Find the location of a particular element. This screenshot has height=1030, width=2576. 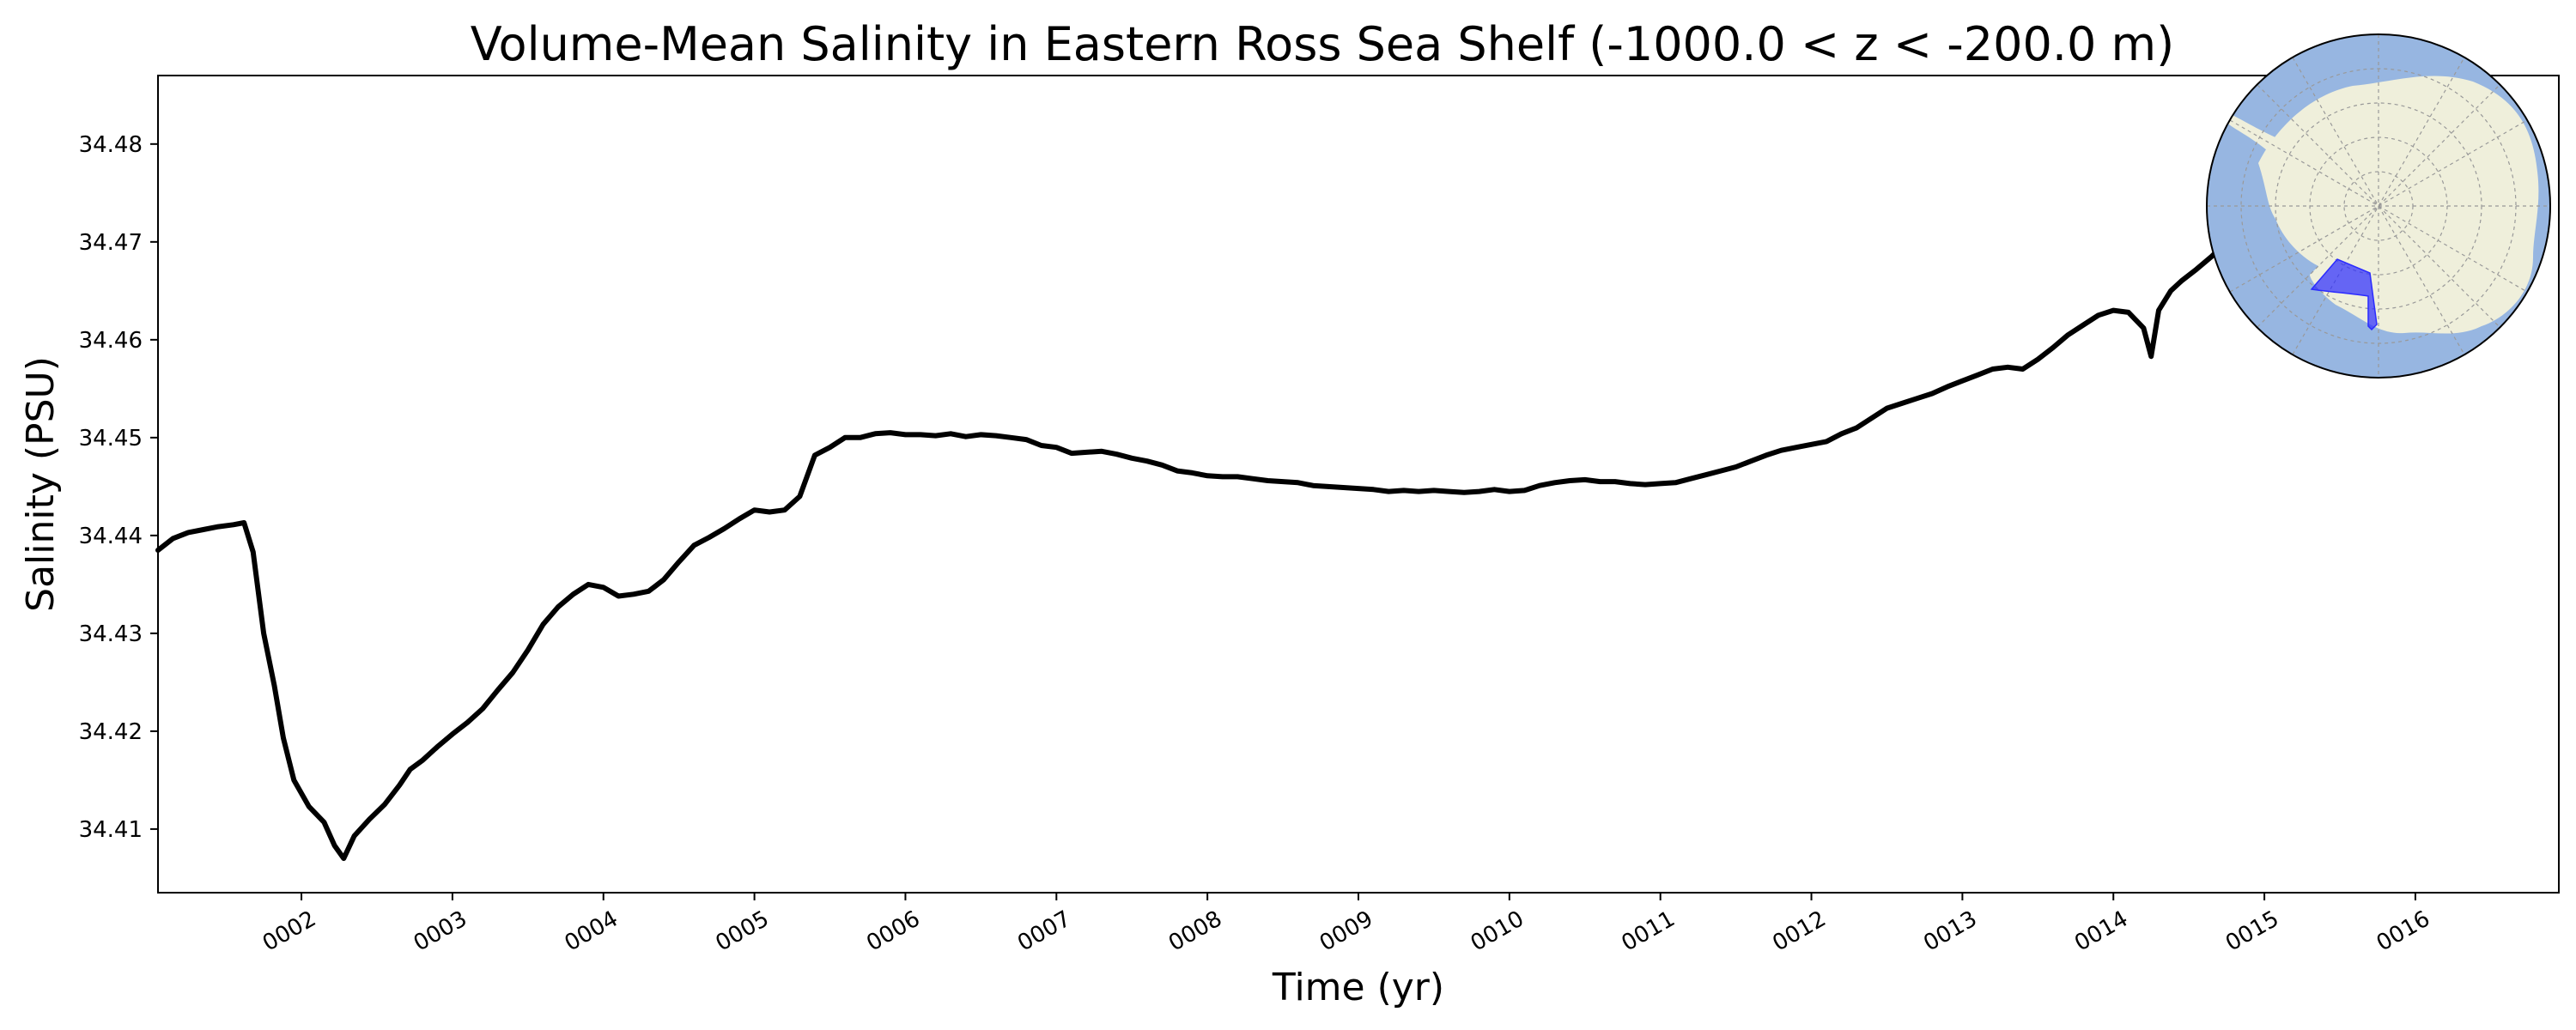

y-axis-label: Salinity (PSU) is located at coordinates (41, 484).